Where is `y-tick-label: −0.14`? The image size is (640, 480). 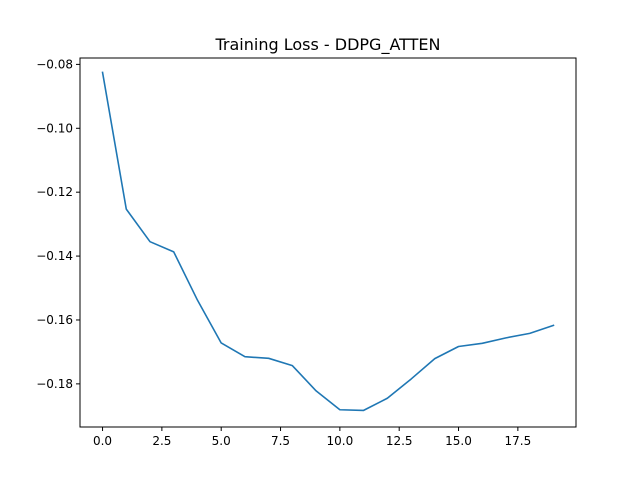
y-tick-label: −0.14 is located at coordinates (54, 256).